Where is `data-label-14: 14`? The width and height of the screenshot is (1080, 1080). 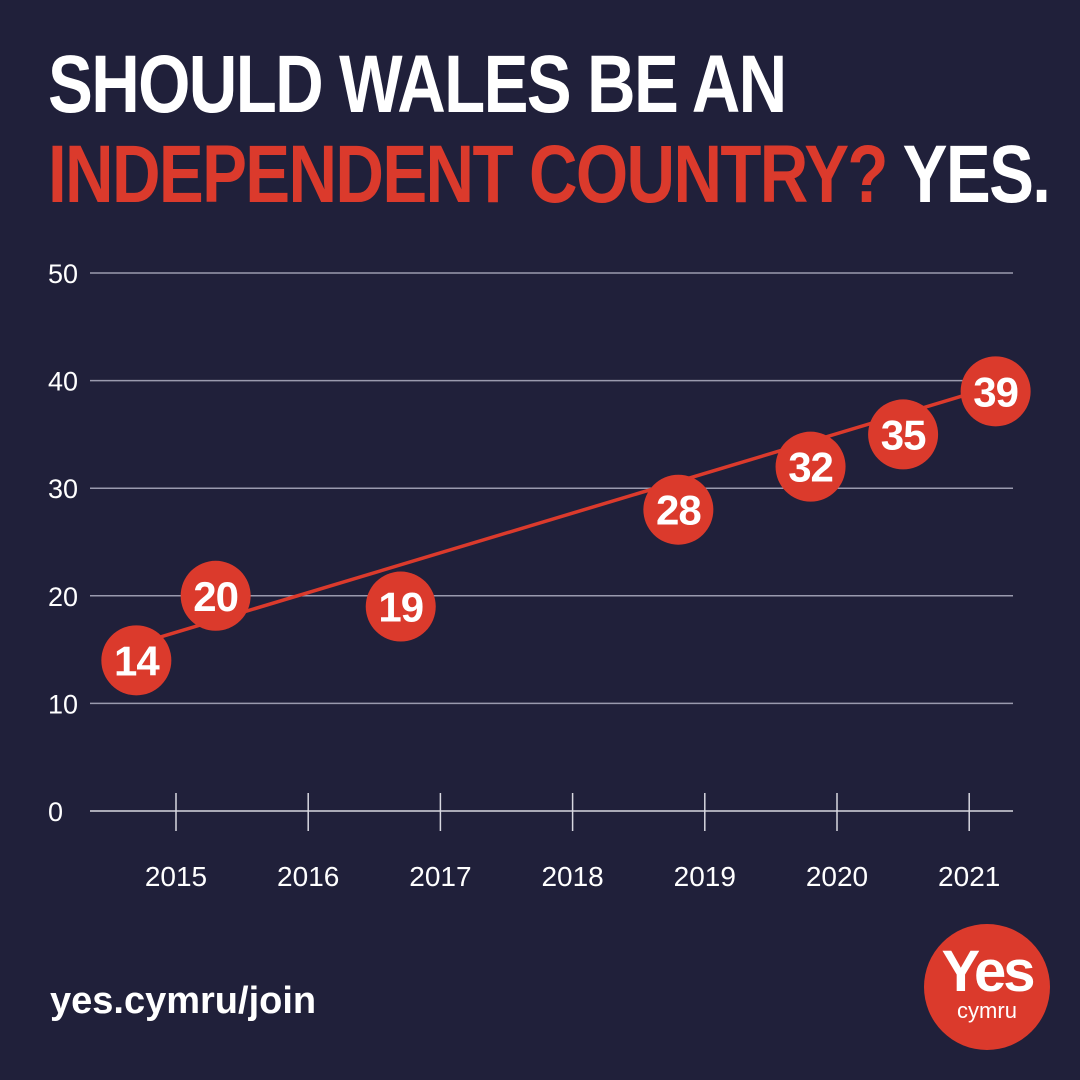 data-label-14: 14 is located at coordinates (137, 660).